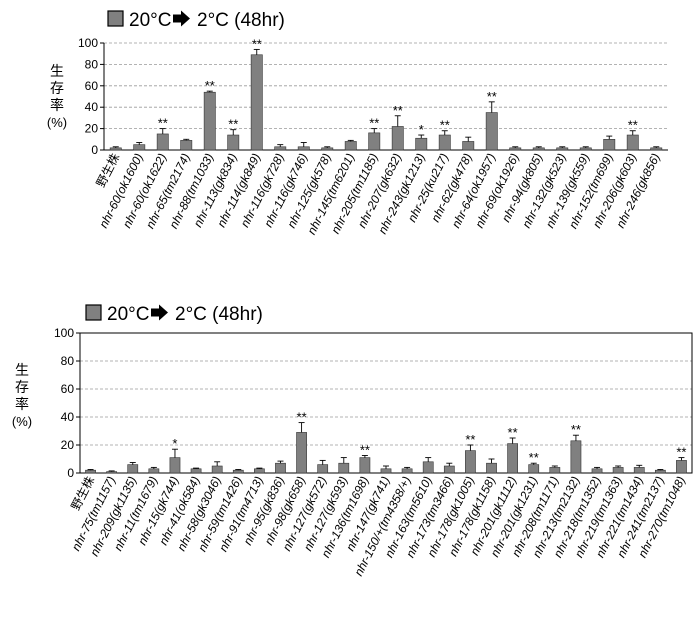 Image resolution: width=693 pixels, height=628 pixels. Describe the element at coordinates (57, 122) in the screenshot. I see `y-axis-label-part: (%)` at that location.